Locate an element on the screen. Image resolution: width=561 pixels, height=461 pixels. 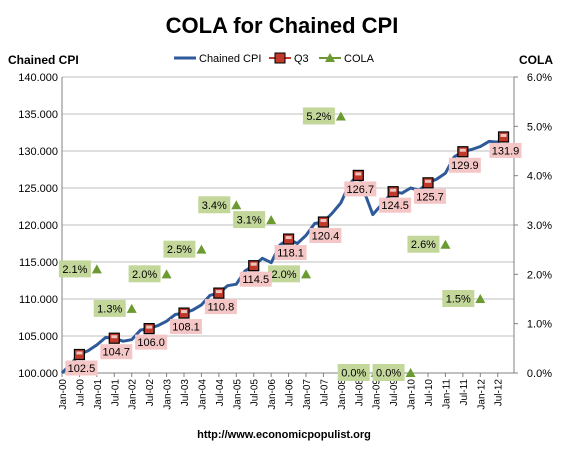
q3-data-label: 106.0 is located at coordinates (151, 343).